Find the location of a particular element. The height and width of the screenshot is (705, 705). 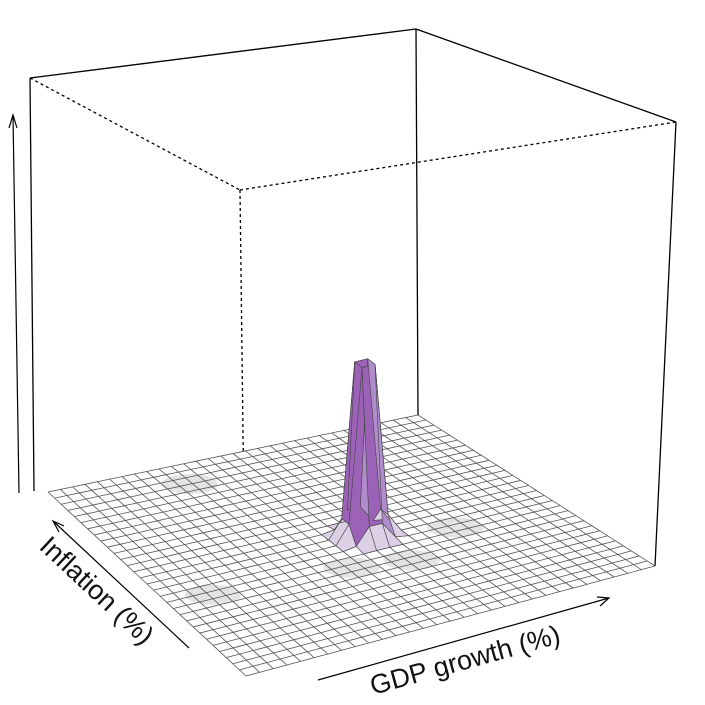

box-edge-back-top-right is located at coordinates (458, 156).